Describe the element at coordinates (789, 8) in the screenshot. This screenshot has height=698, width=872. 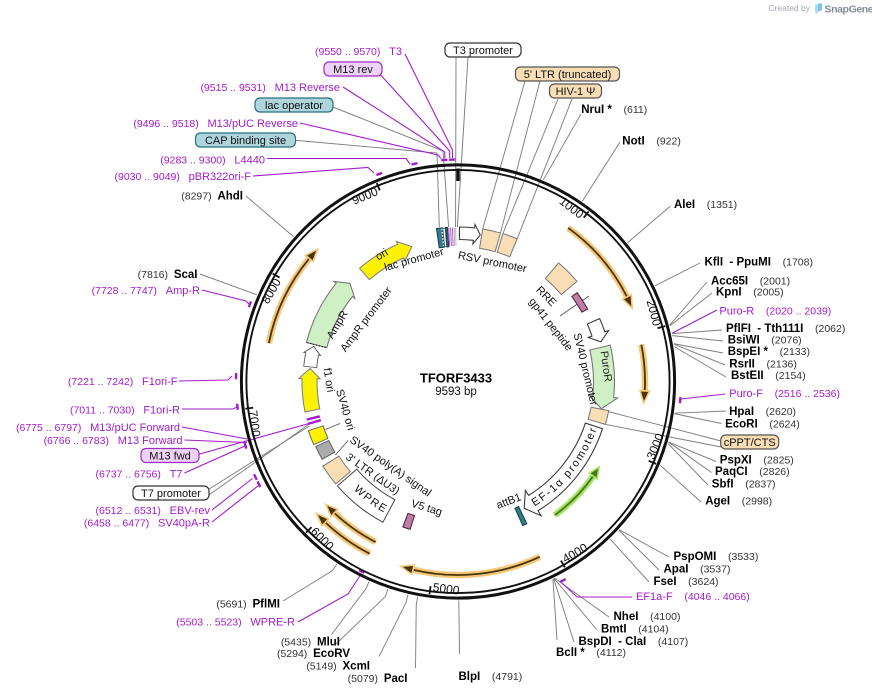
I see `svg-text: Created by` at that location.